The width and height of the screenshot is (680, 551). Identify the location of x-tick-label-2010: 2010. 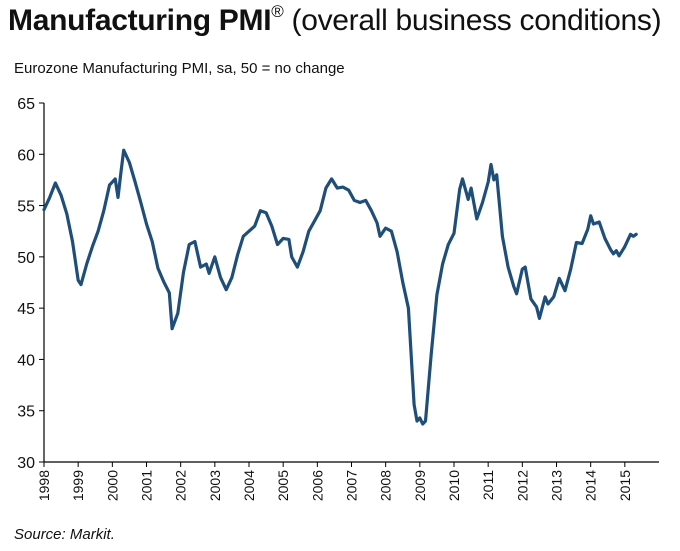
(454, 485).